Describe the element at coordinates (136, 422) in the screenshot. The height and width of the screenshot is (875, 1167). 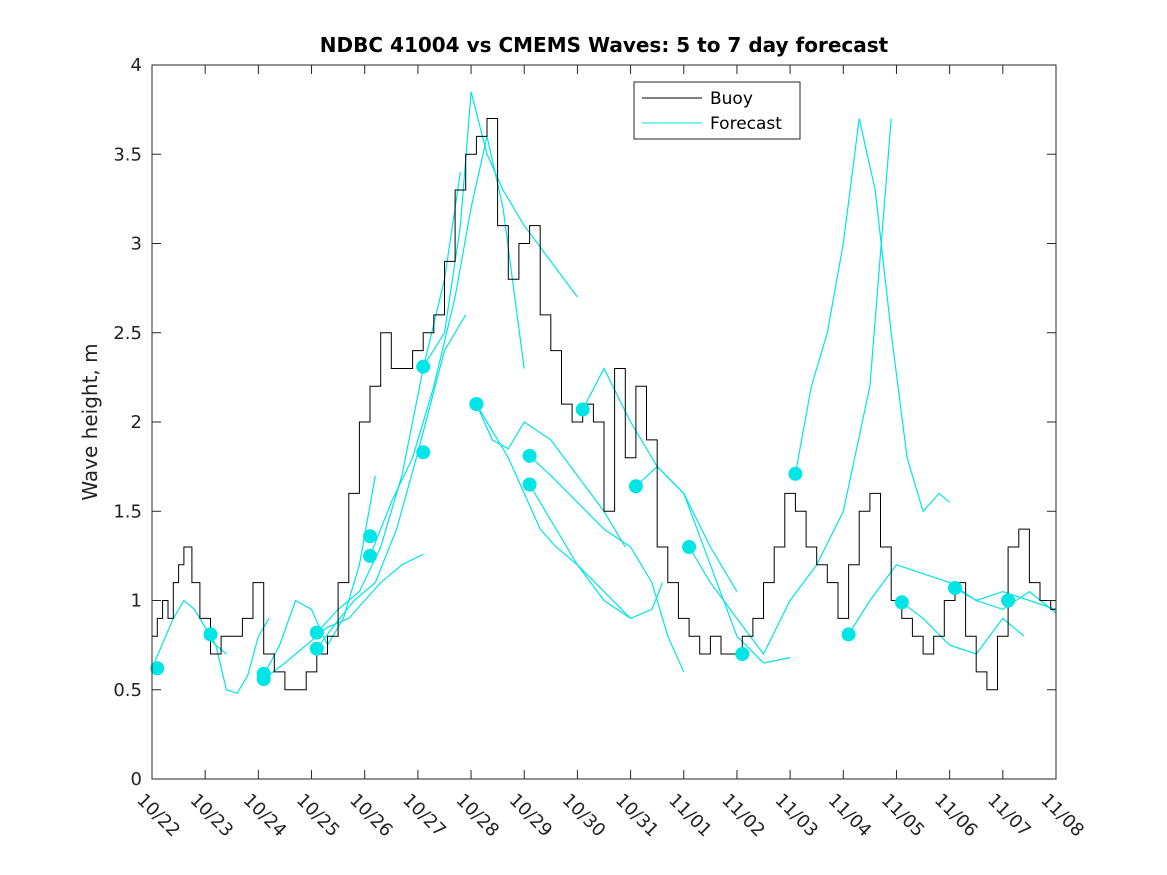
I see `y-tick-label: 2` at that location.